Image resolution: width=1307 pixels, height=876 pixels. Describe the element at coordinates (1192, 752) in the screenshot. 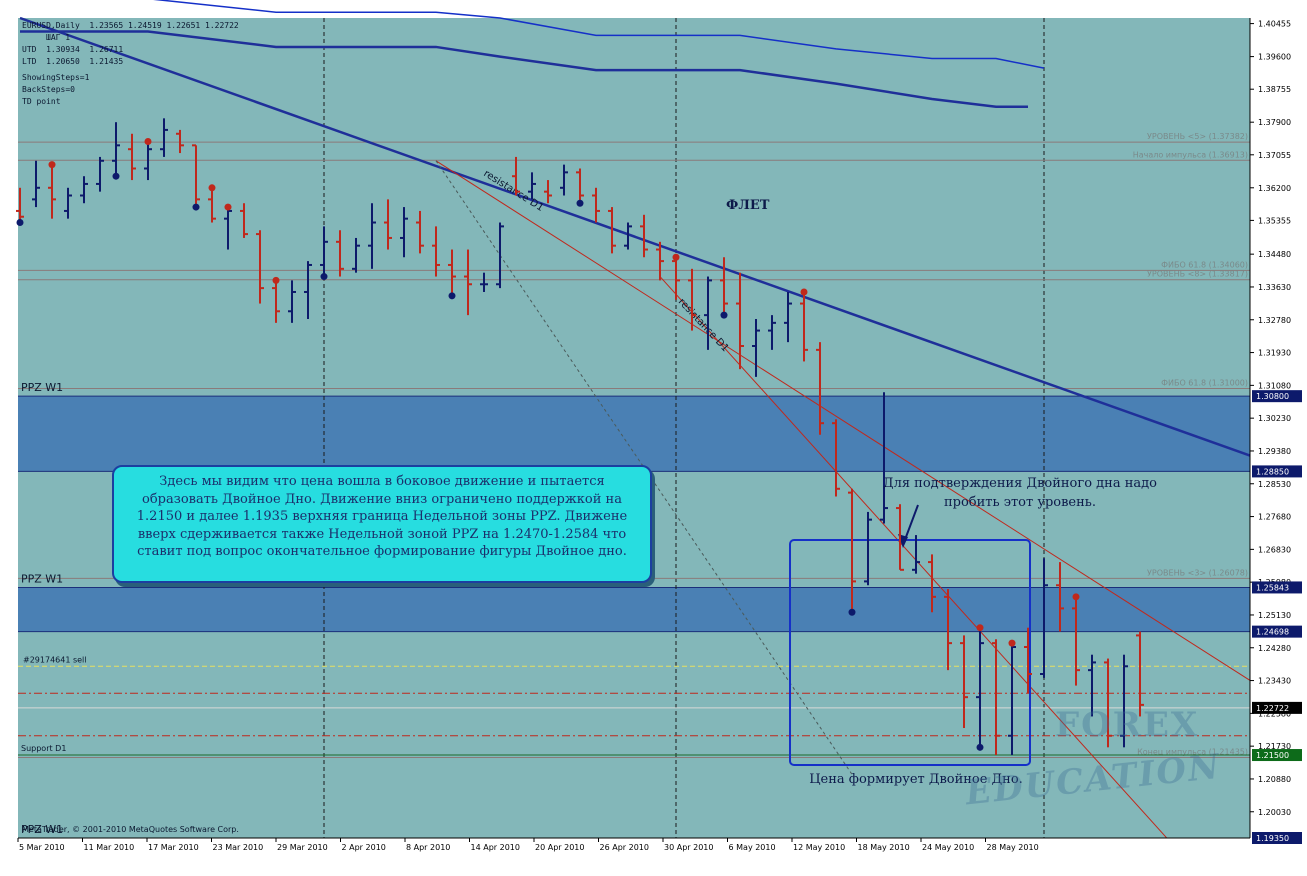

I see `level-label: Конец импульса (1.21435)` at that location.